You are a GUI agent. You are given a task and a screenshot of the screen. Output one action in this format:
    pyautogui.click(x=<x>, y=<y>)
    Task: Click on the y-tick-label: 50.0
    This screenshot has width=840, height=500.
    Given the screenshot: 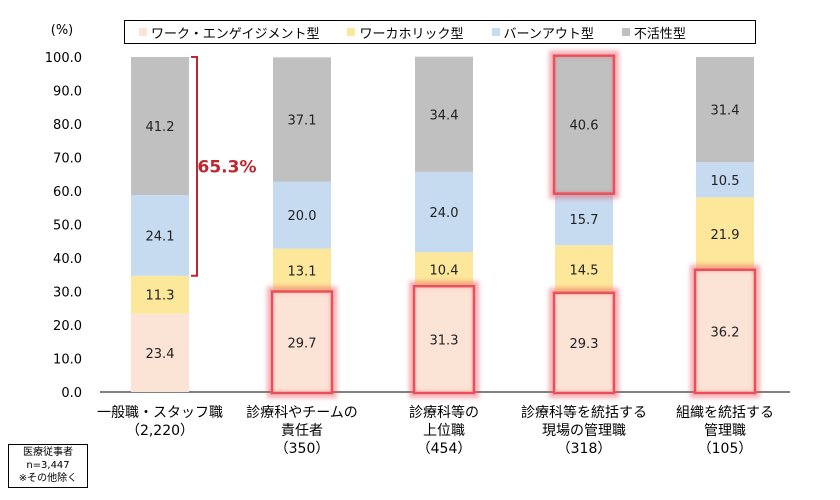 What is the action you would take?
    pyautogui.click(x=67, y=226)
    